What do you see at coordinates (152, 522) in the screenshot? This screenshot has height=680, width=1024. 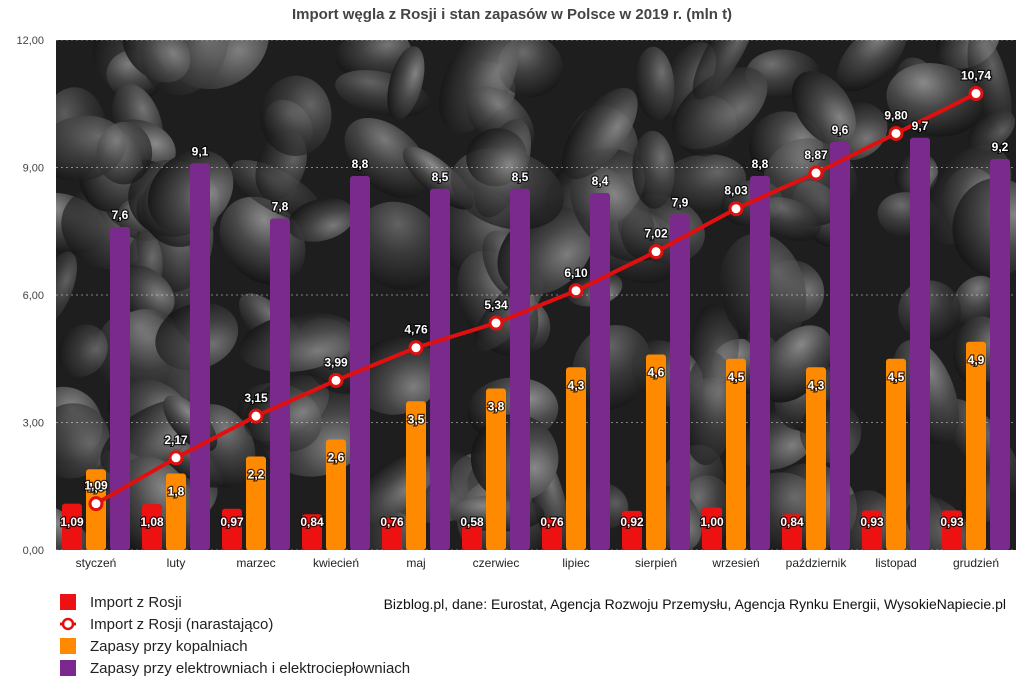 I see `bar-data-label: 1,08` at bounding box center [152, 522].